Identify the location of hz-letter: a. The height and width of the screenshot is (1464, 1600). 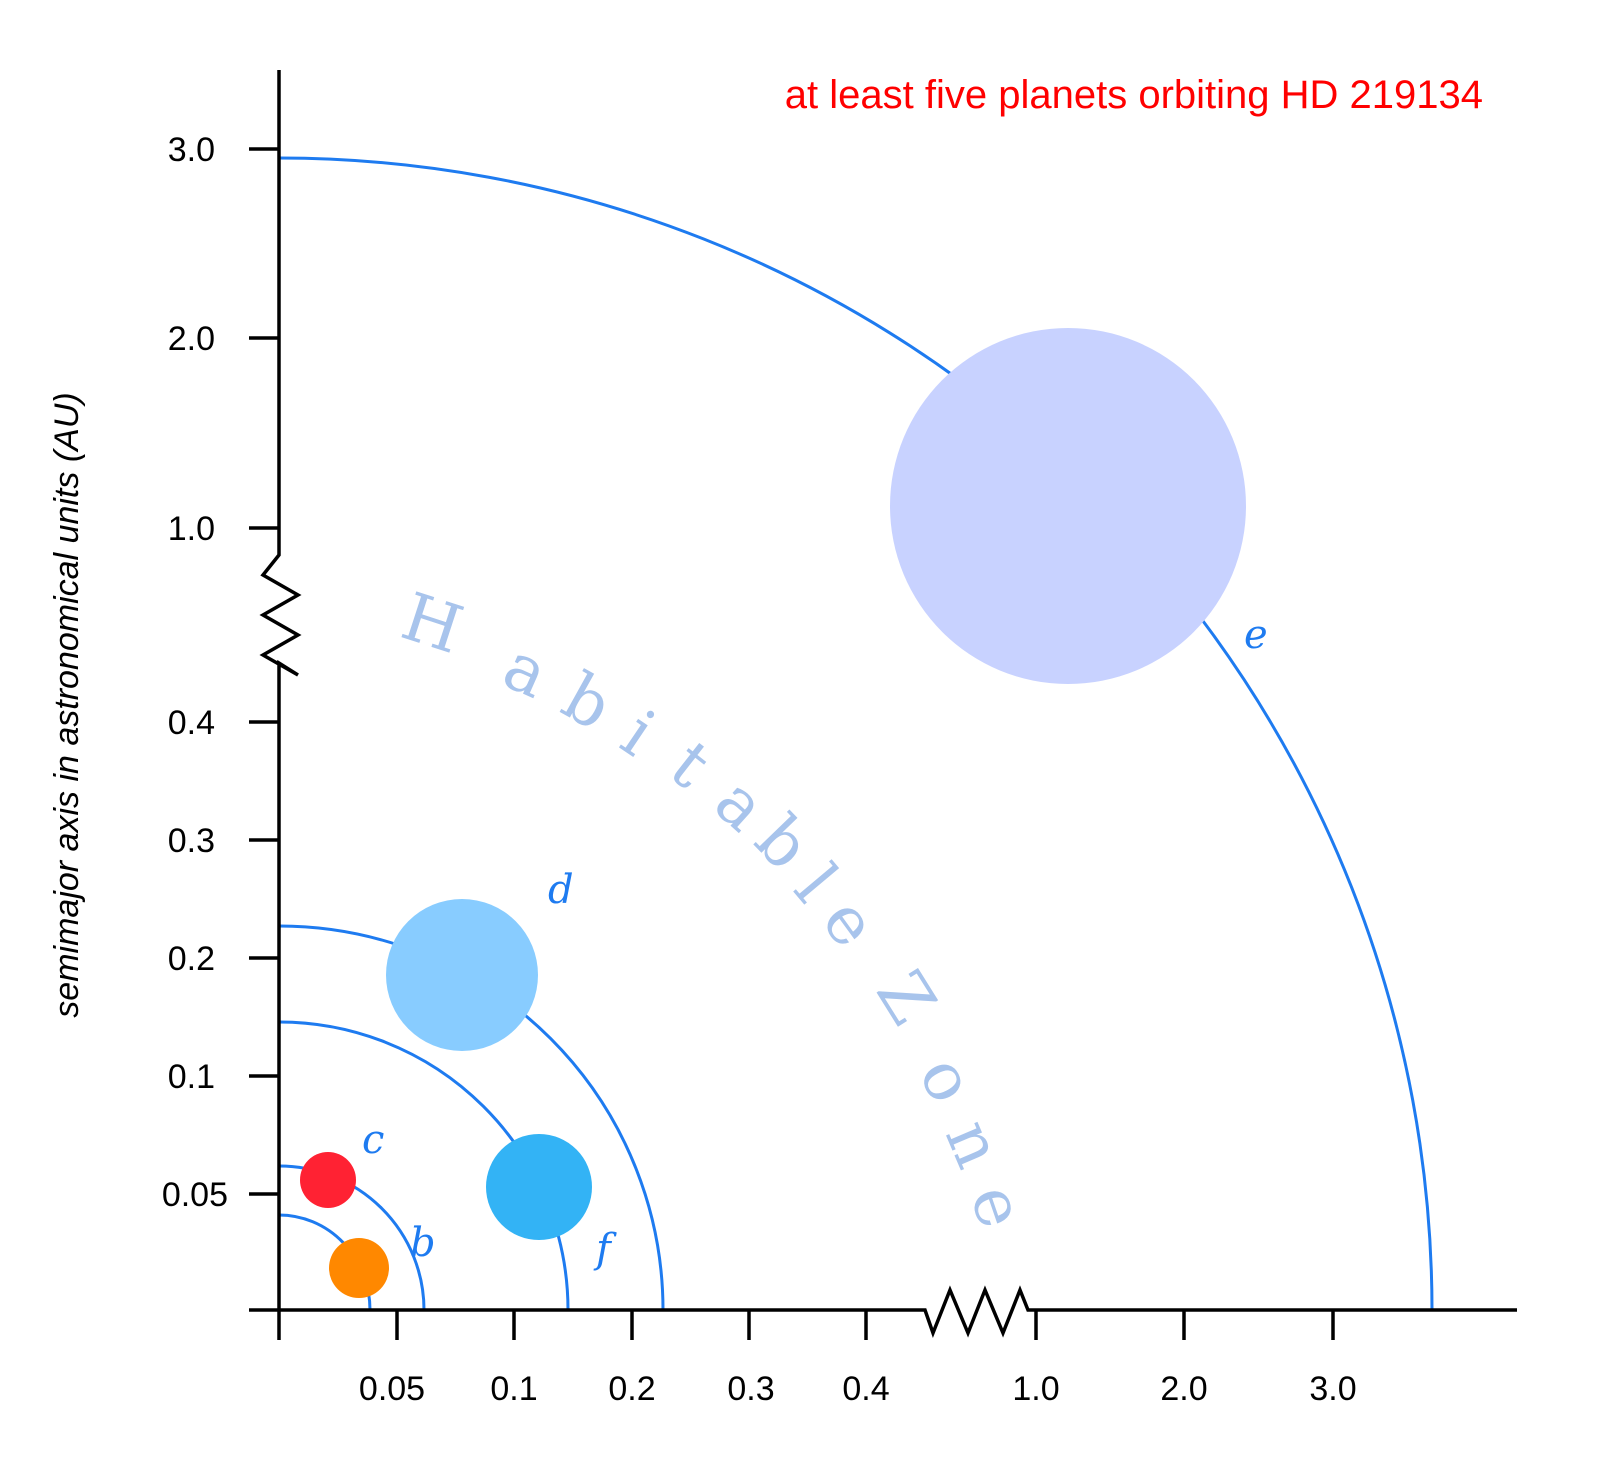
(525, 670).